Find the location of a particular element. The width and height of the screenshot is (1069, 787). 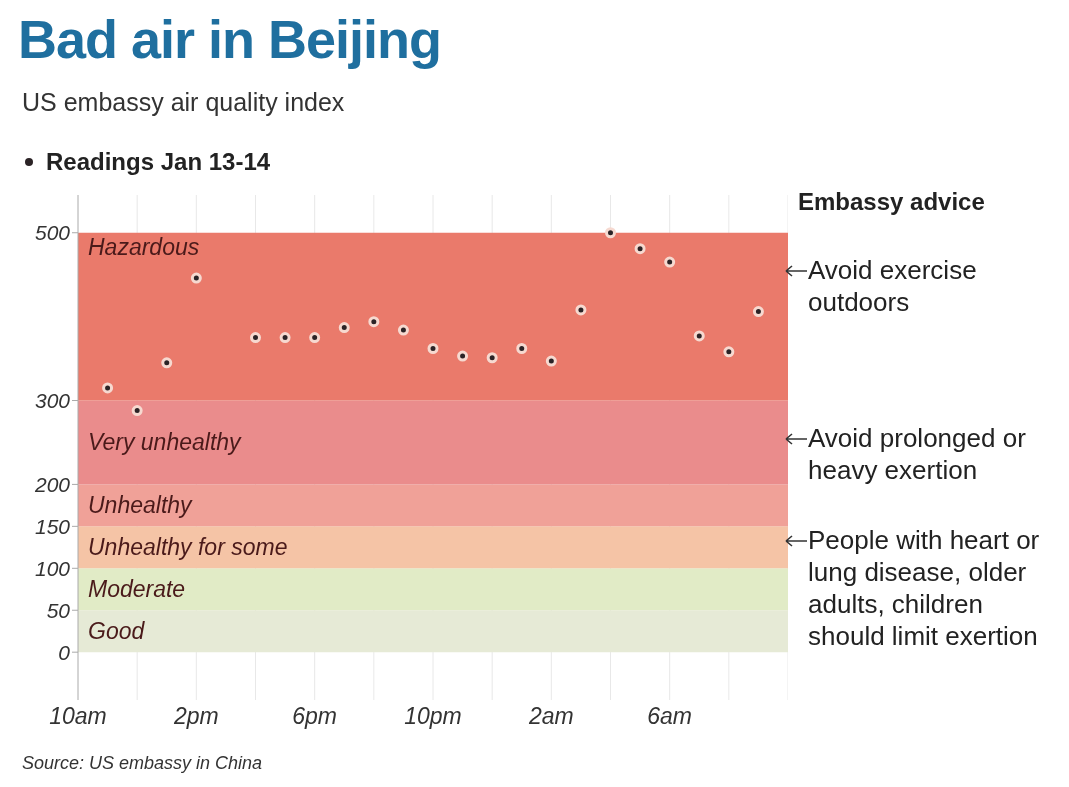

y-tick-label: 0 is located at coordinates (64, 652).